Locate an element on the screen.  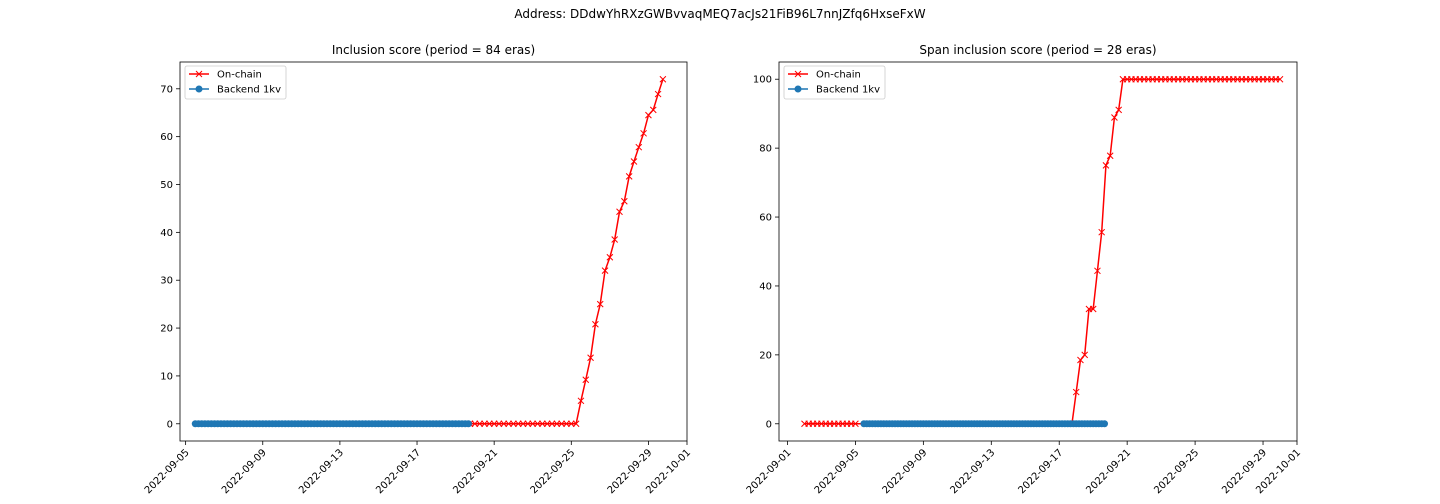
y-tick-label: 10 is located at coordinates (166, 376).